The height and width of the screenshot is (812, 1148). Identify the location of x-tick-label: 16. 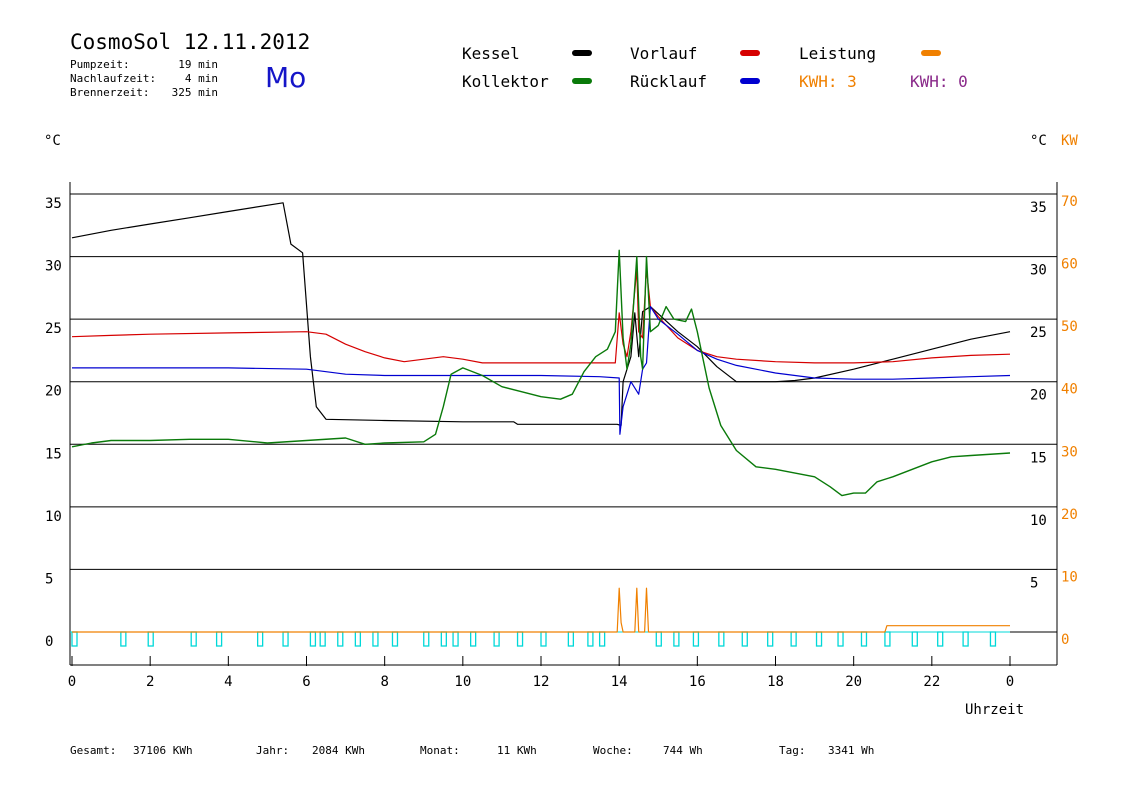
(697, 682).